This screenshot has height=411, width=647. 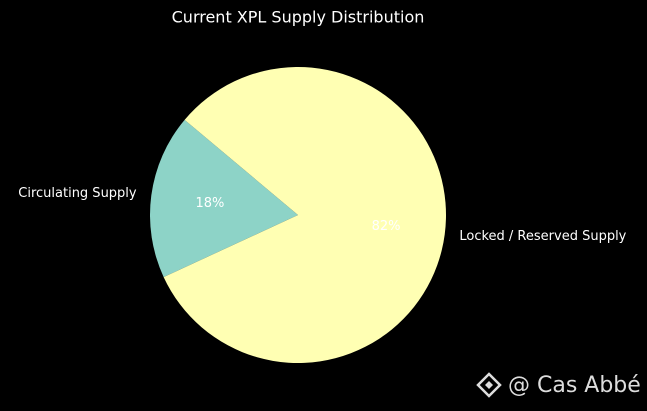 What do you see at coordinates (77, 193) in the screenshot?
I see `slice-label: Circulating Supply` at bounding box center [77, 193].